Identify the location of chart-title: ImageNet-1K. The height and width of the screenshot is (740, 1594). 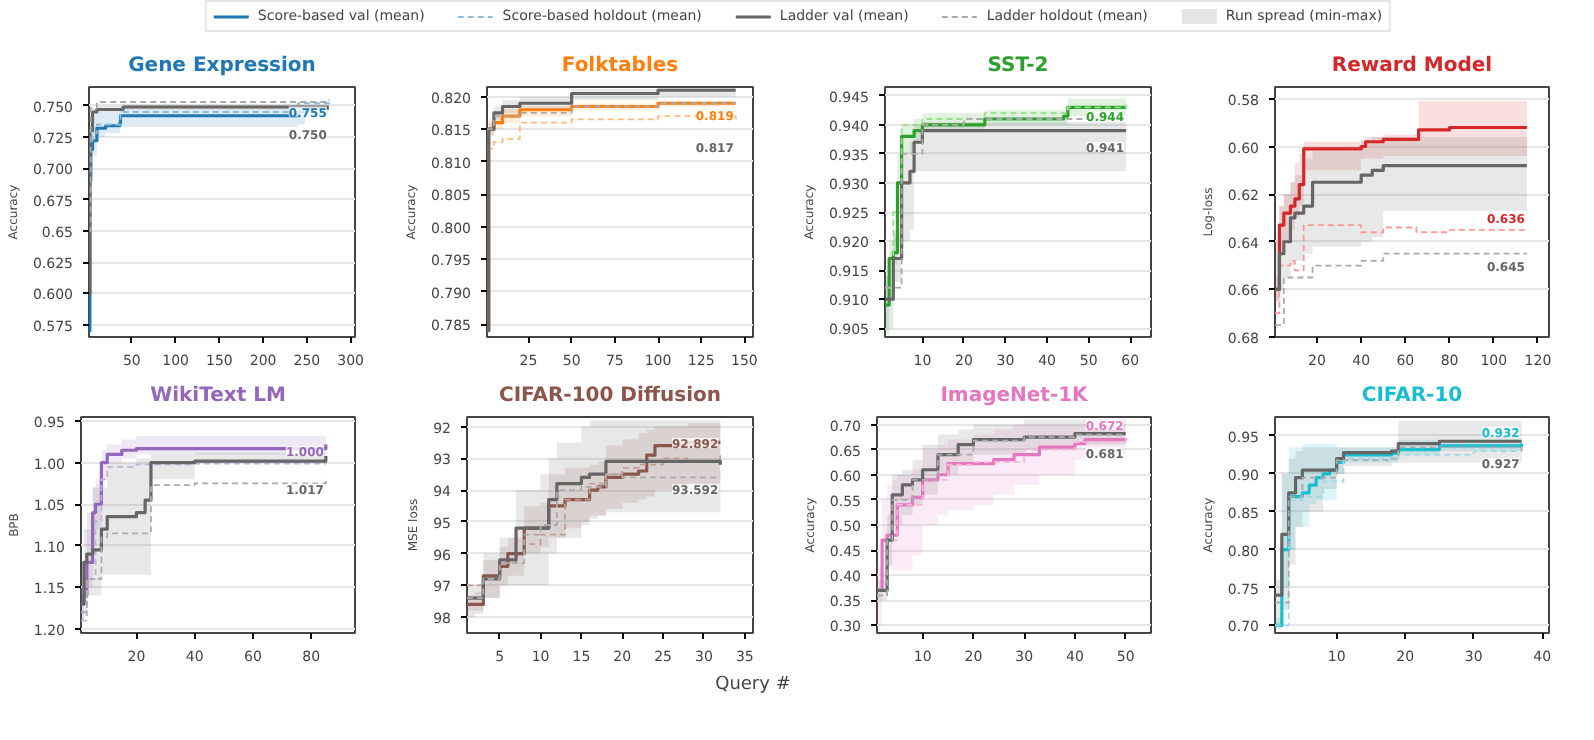
(1015, 396).